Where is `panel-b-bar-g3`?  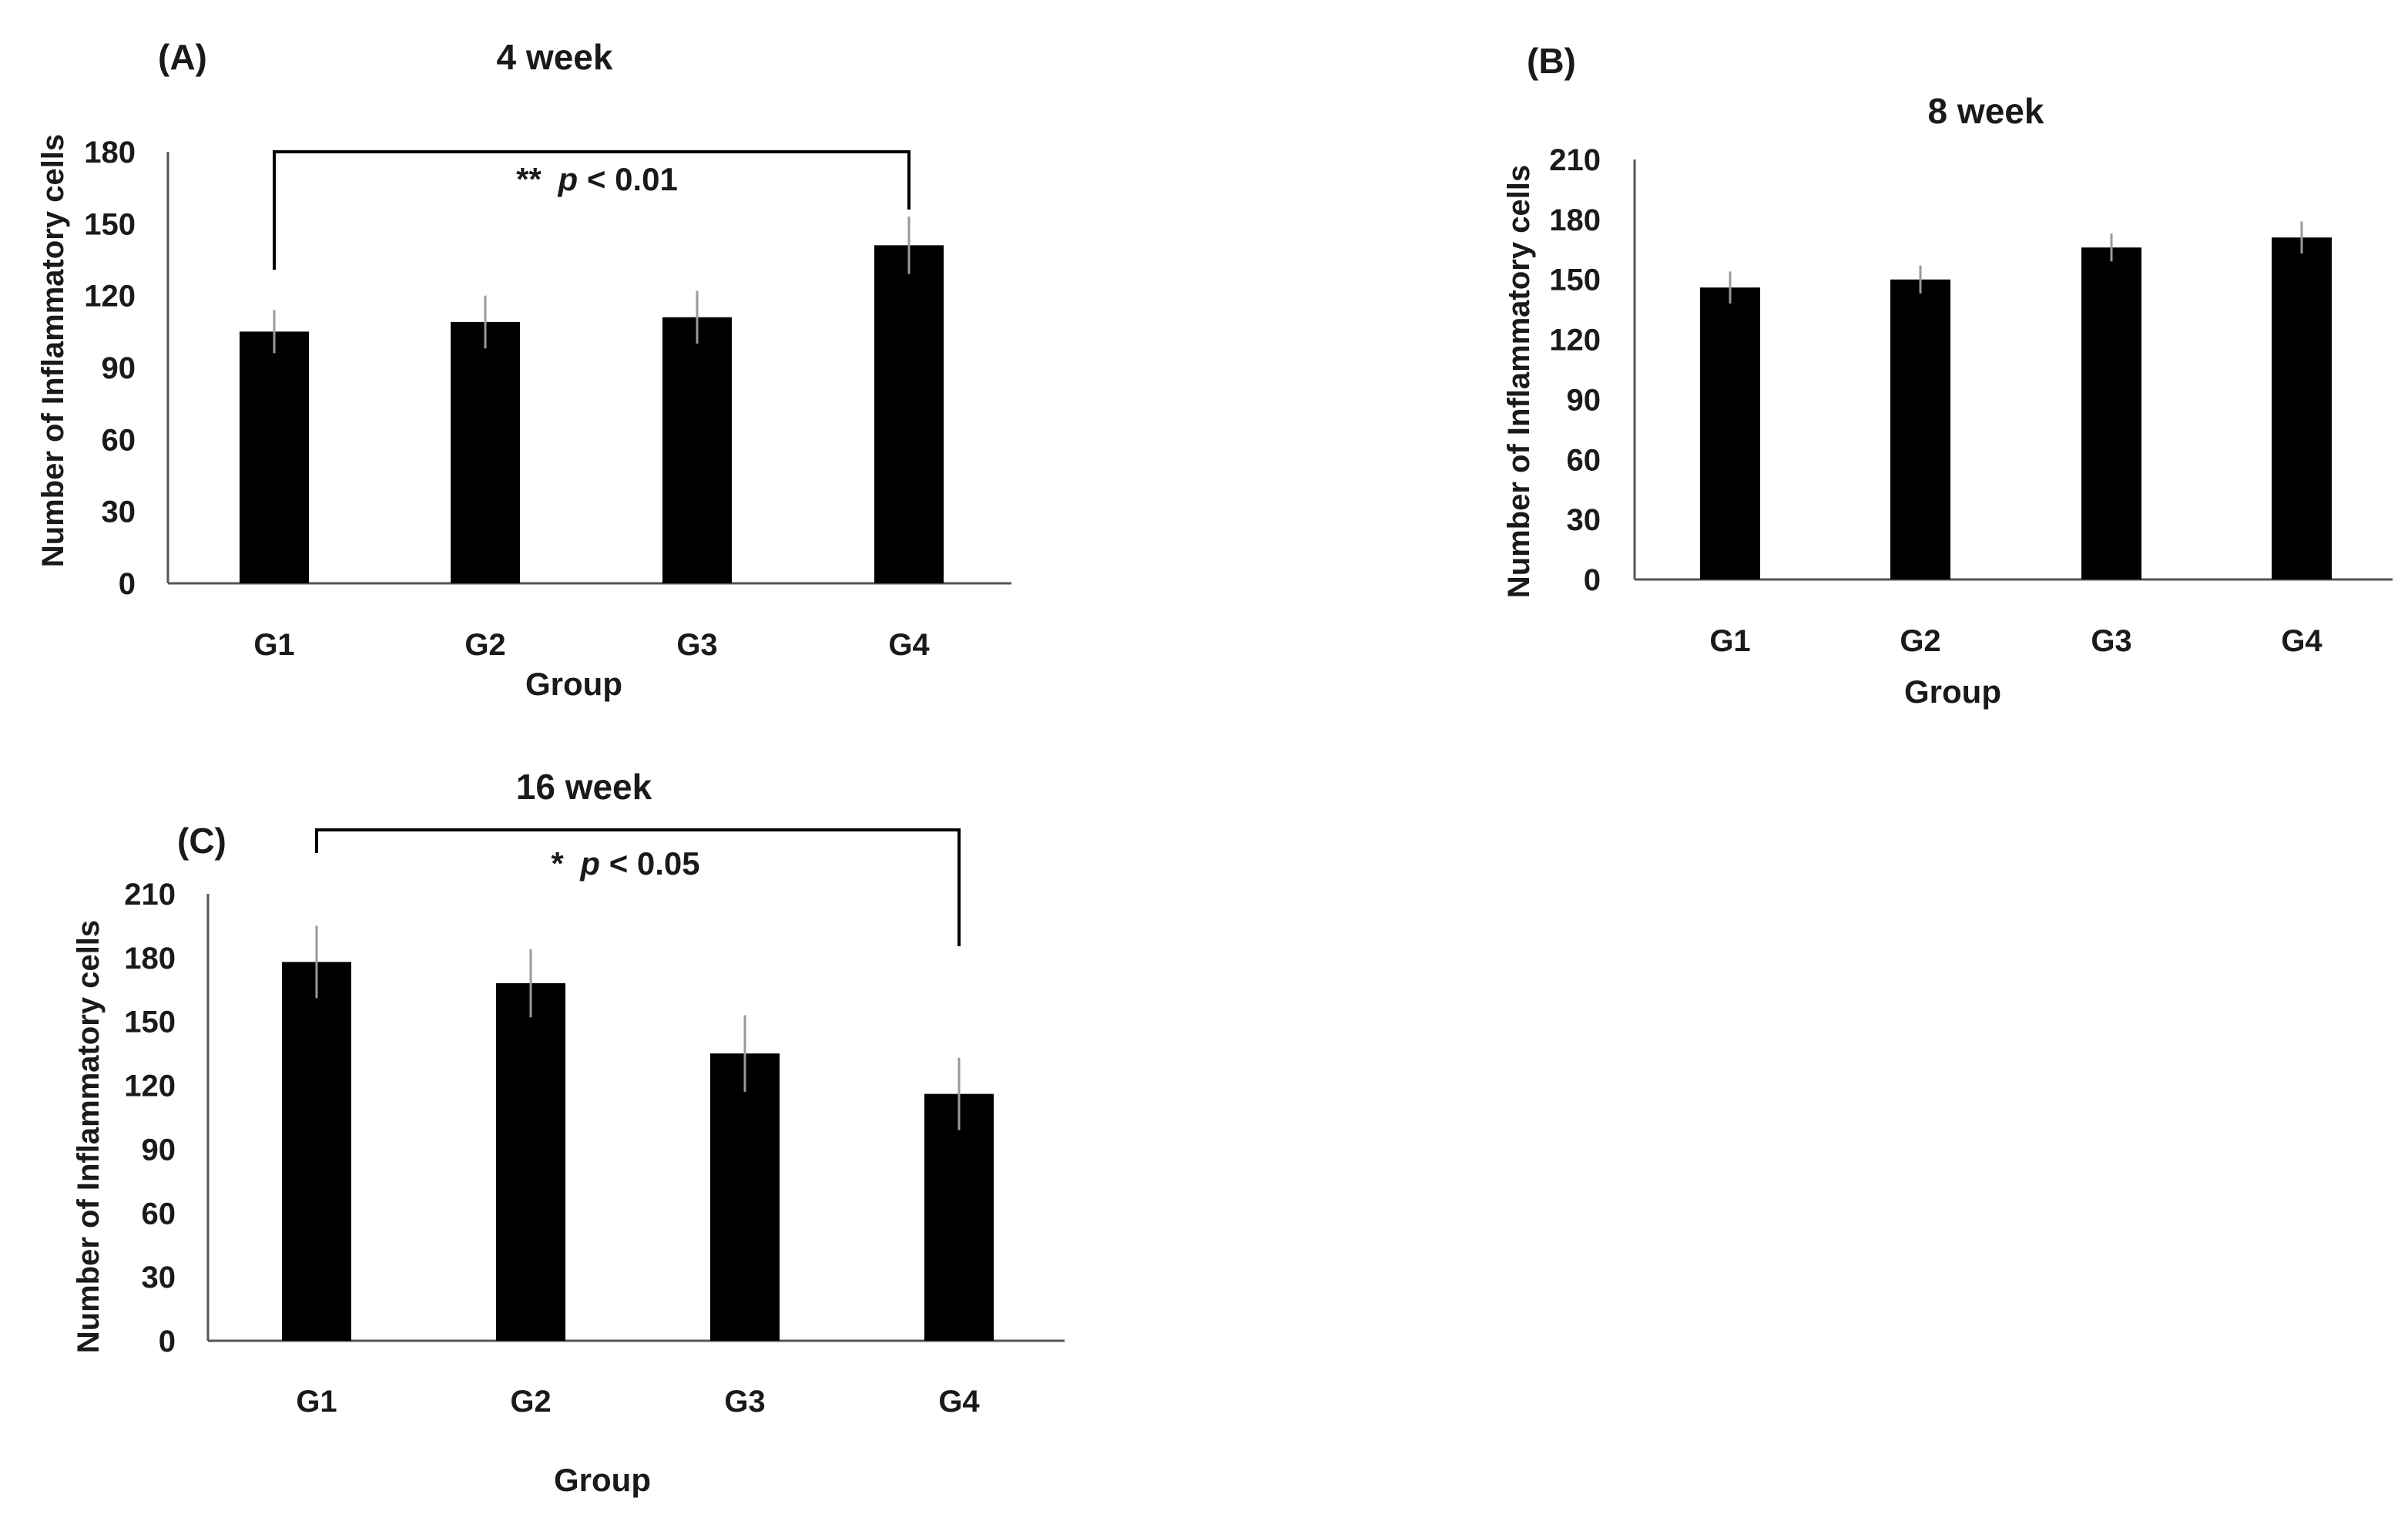 panel-b-bar-g3 is located at coordinates (2111, 413).